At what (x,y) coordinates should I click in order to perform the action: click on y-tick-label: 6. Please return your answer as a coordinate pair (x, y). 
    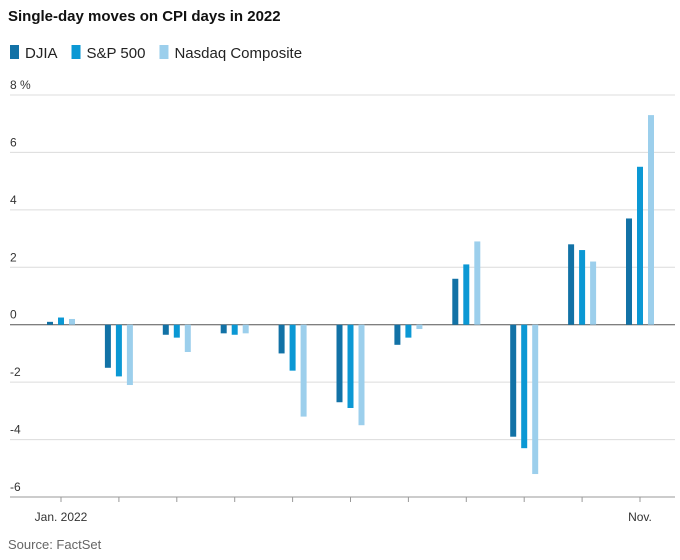
    Looking at the image, I should click on (13, 142).